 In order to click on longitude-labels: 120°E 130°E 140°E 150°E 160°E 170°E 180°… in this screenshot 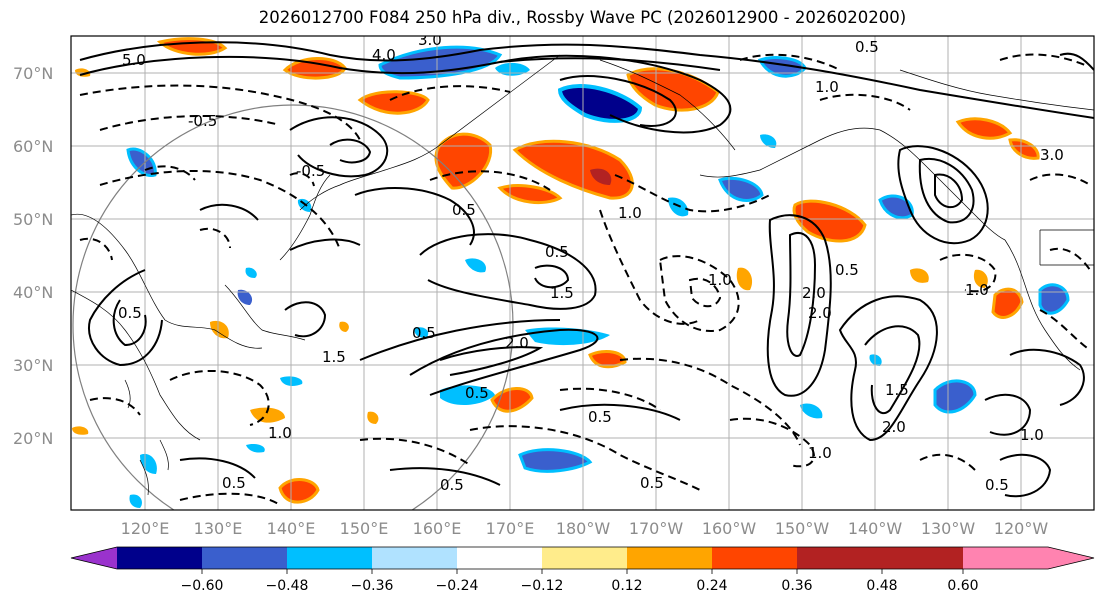, I will do `click(585, 528)`.